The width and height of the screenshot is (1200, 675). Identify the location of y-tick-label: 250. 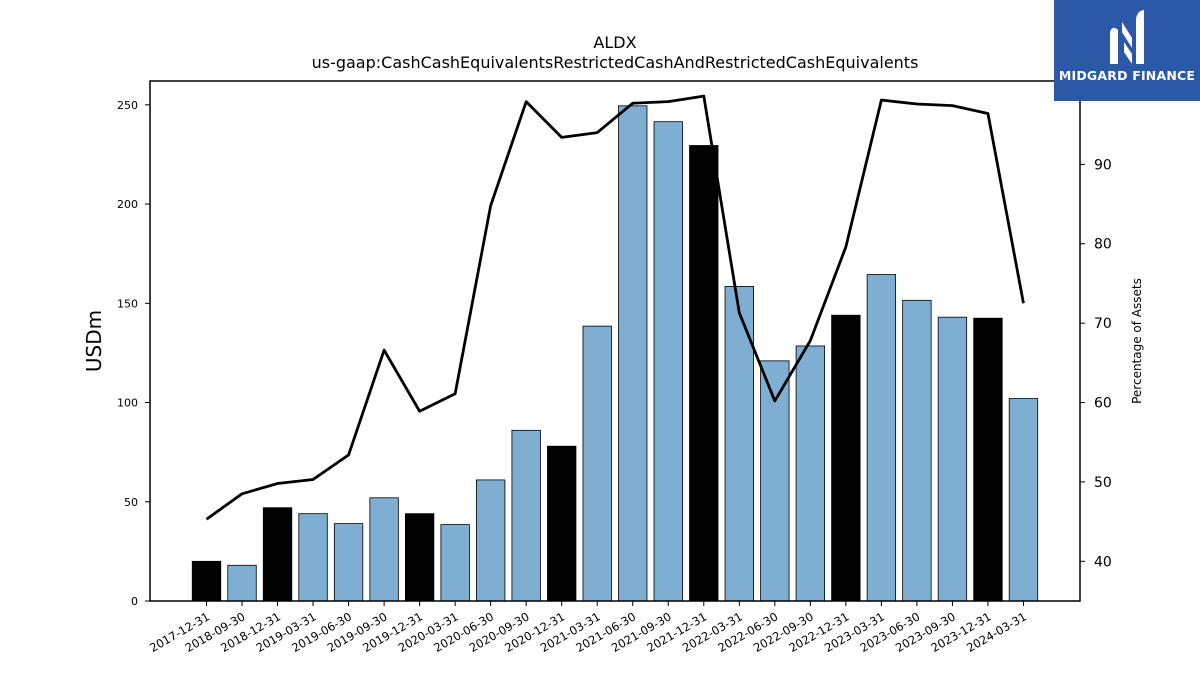
(127, 105).